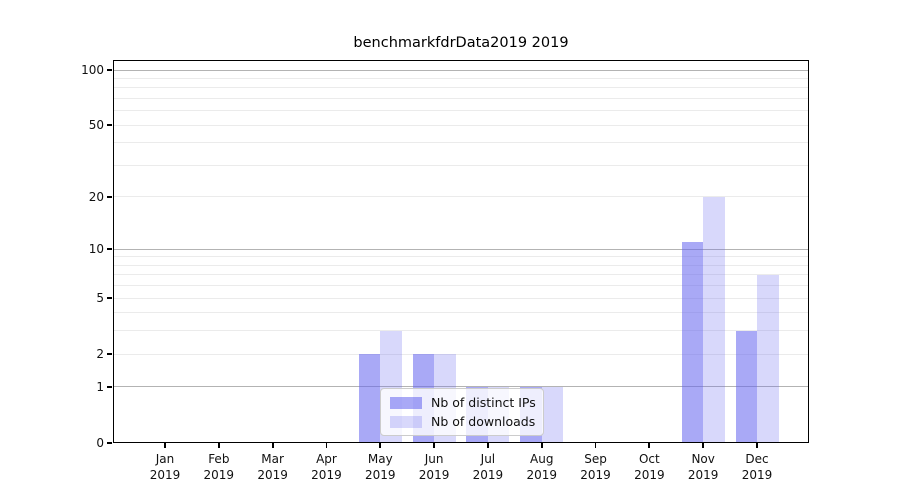  What do you see at coordinates (703, 445) in the screenshot?
I see `x-tick-nov` at bounding box center [703, 445].